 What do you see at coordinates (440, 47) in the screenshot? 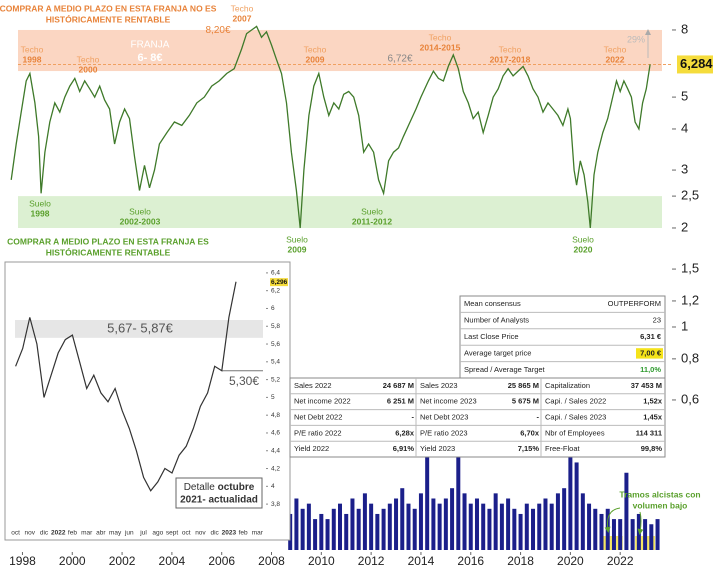
I see `peak-label: 2014-2015` at bounding box center [440, 47].